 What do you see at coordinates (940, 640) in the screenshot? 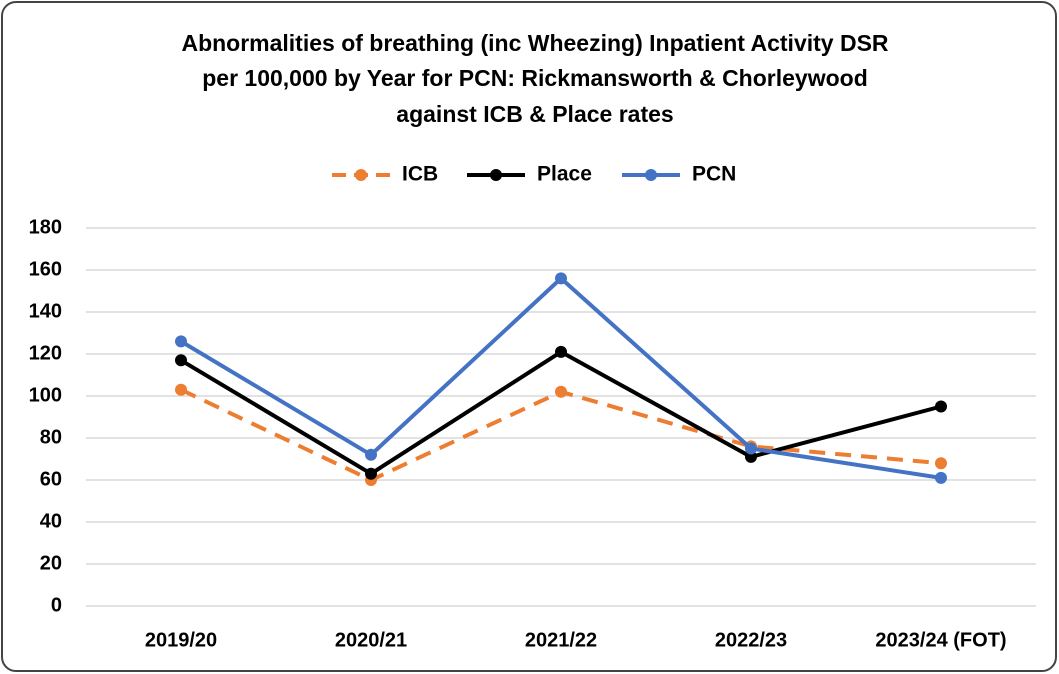
I see `x-tick-label: 2023/24 (FOT)` at bounding box center [940, 640].